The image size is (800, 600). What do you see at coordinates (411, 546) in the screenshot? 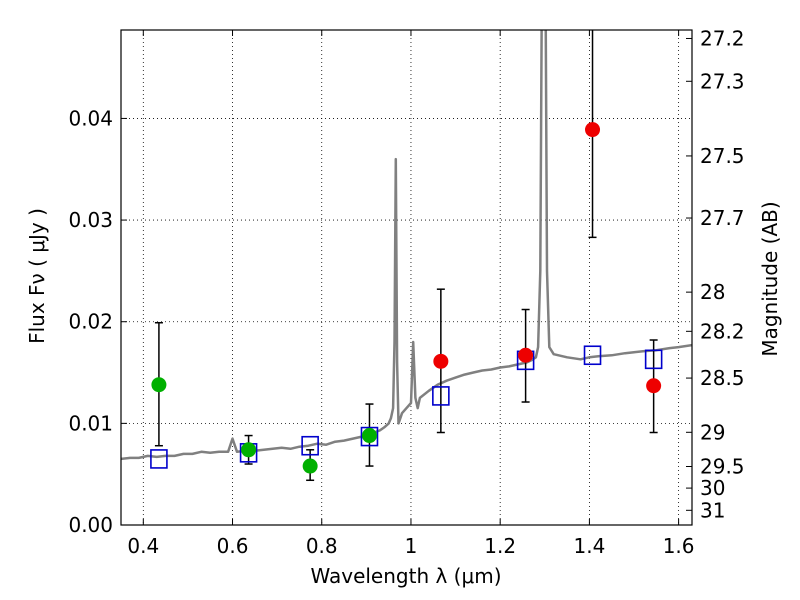
I see `x-tick-label: 1` at bounding box center [411, 546].